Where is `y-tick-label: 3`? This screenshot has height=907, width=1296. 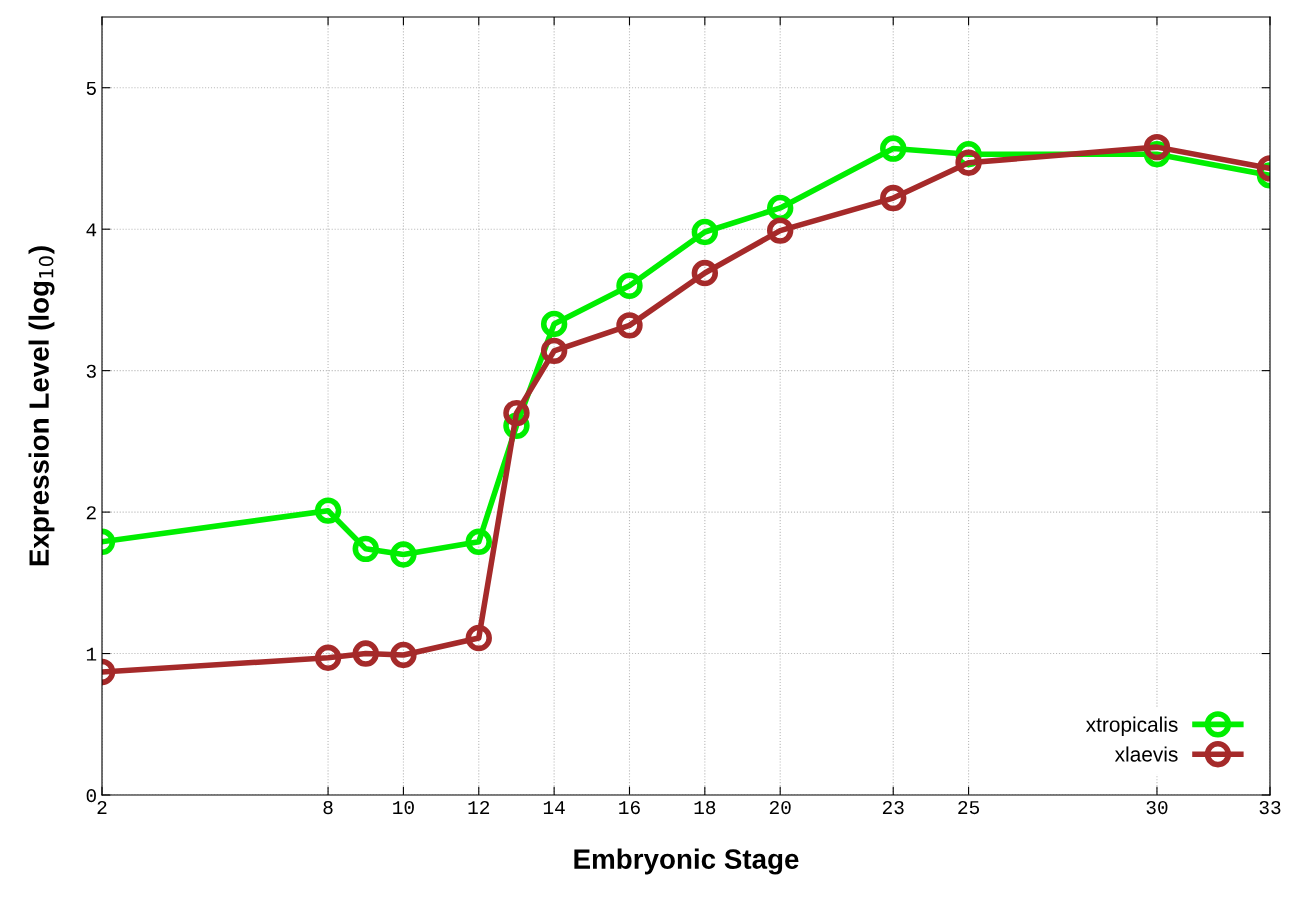 y-tick-label: 3 is located at coordinates (91, 371).